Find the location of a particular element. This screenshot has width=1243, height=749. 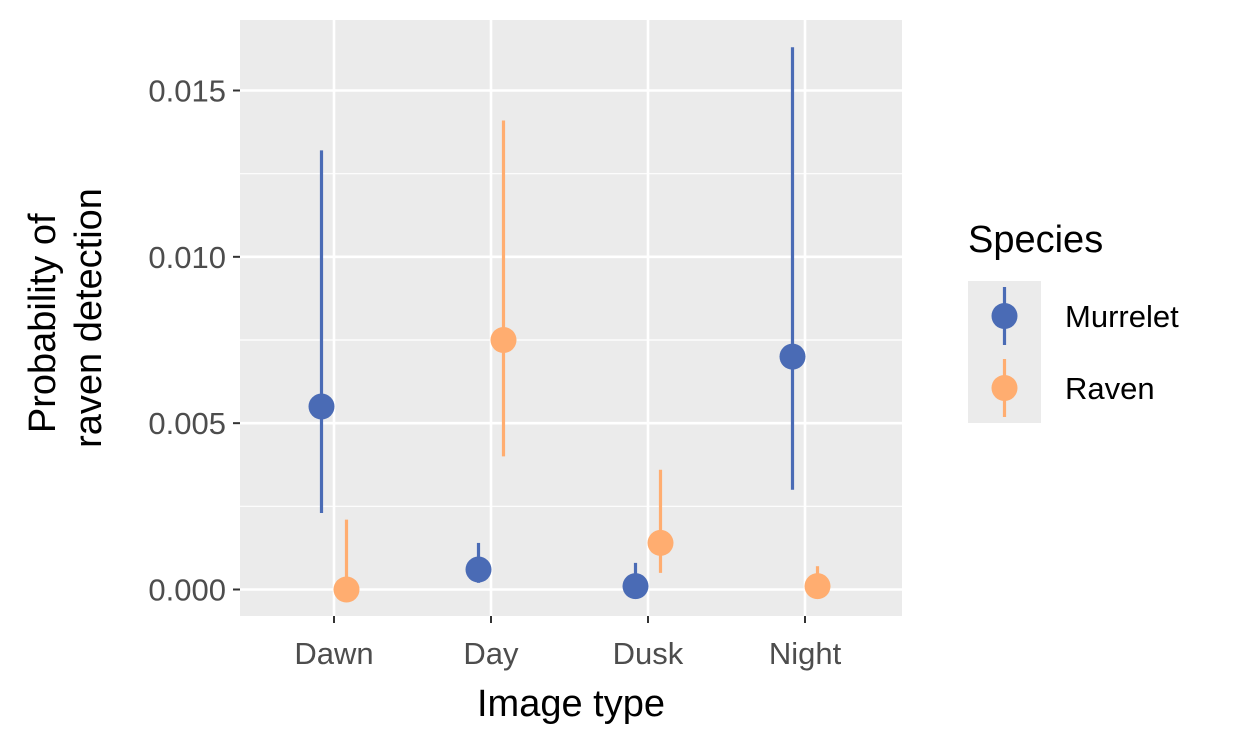

legend-key-point-murrelet is located at coordinates (1004, 316).